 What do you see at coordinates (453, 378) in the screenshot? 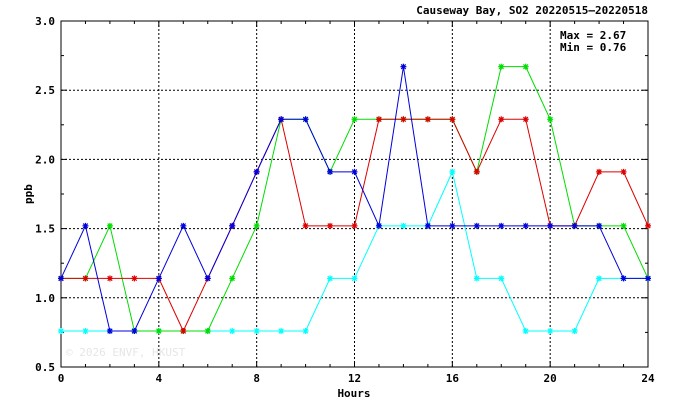
I see `x-tick-label: 16` at bounding box center [453, 378].